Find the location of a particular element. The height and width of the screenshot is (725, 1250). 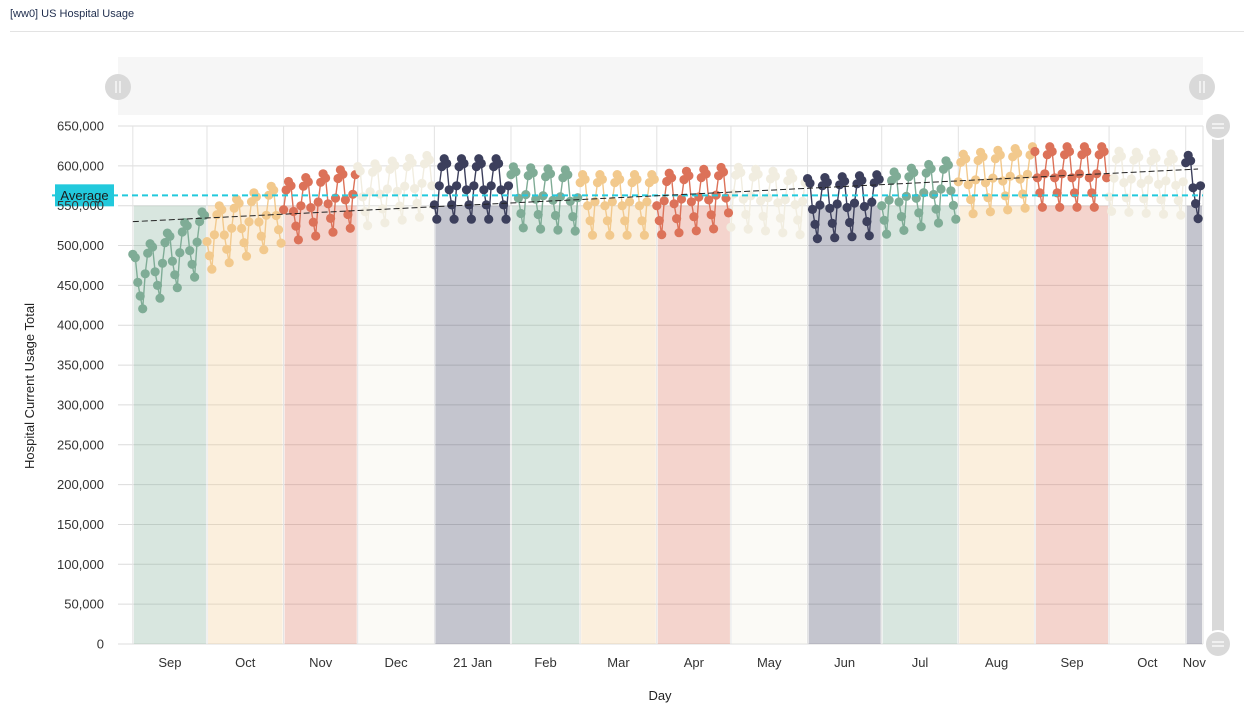

y-scroll-handle-top is located at coordinates (1218, 126).